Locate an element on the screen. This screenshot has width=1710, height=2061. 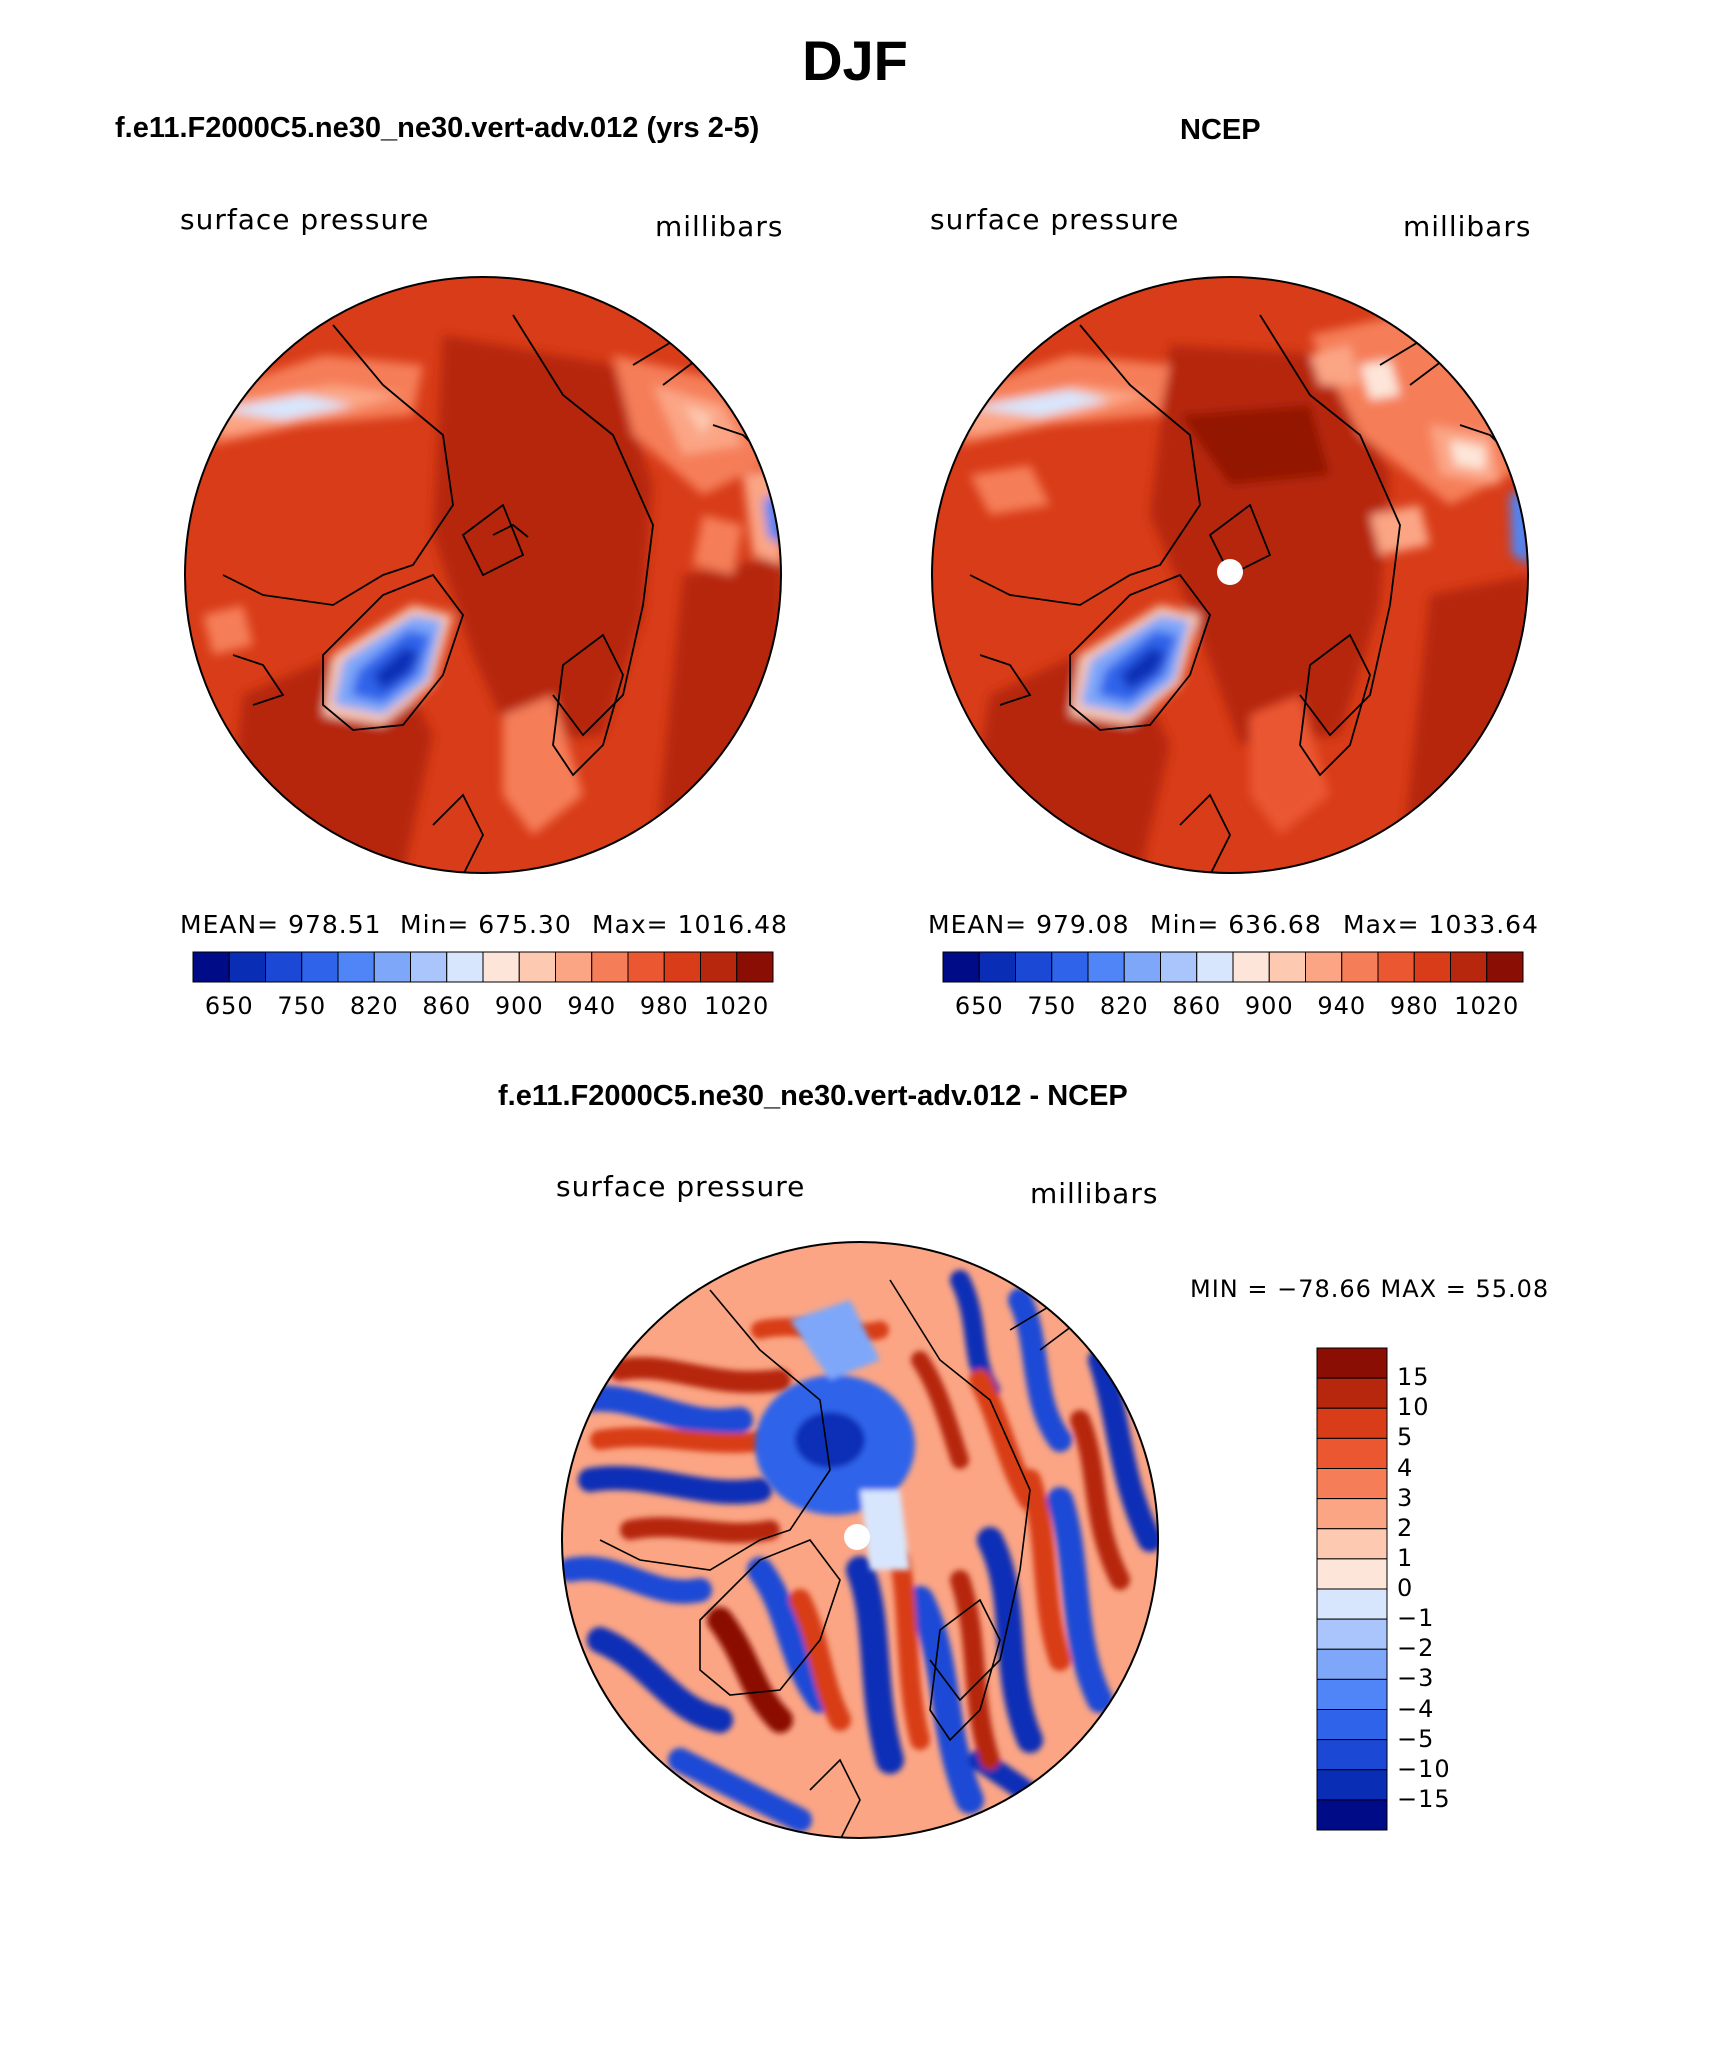
obs-colorbar-tick-label: 820 is located at coordinates (1124, 1006).